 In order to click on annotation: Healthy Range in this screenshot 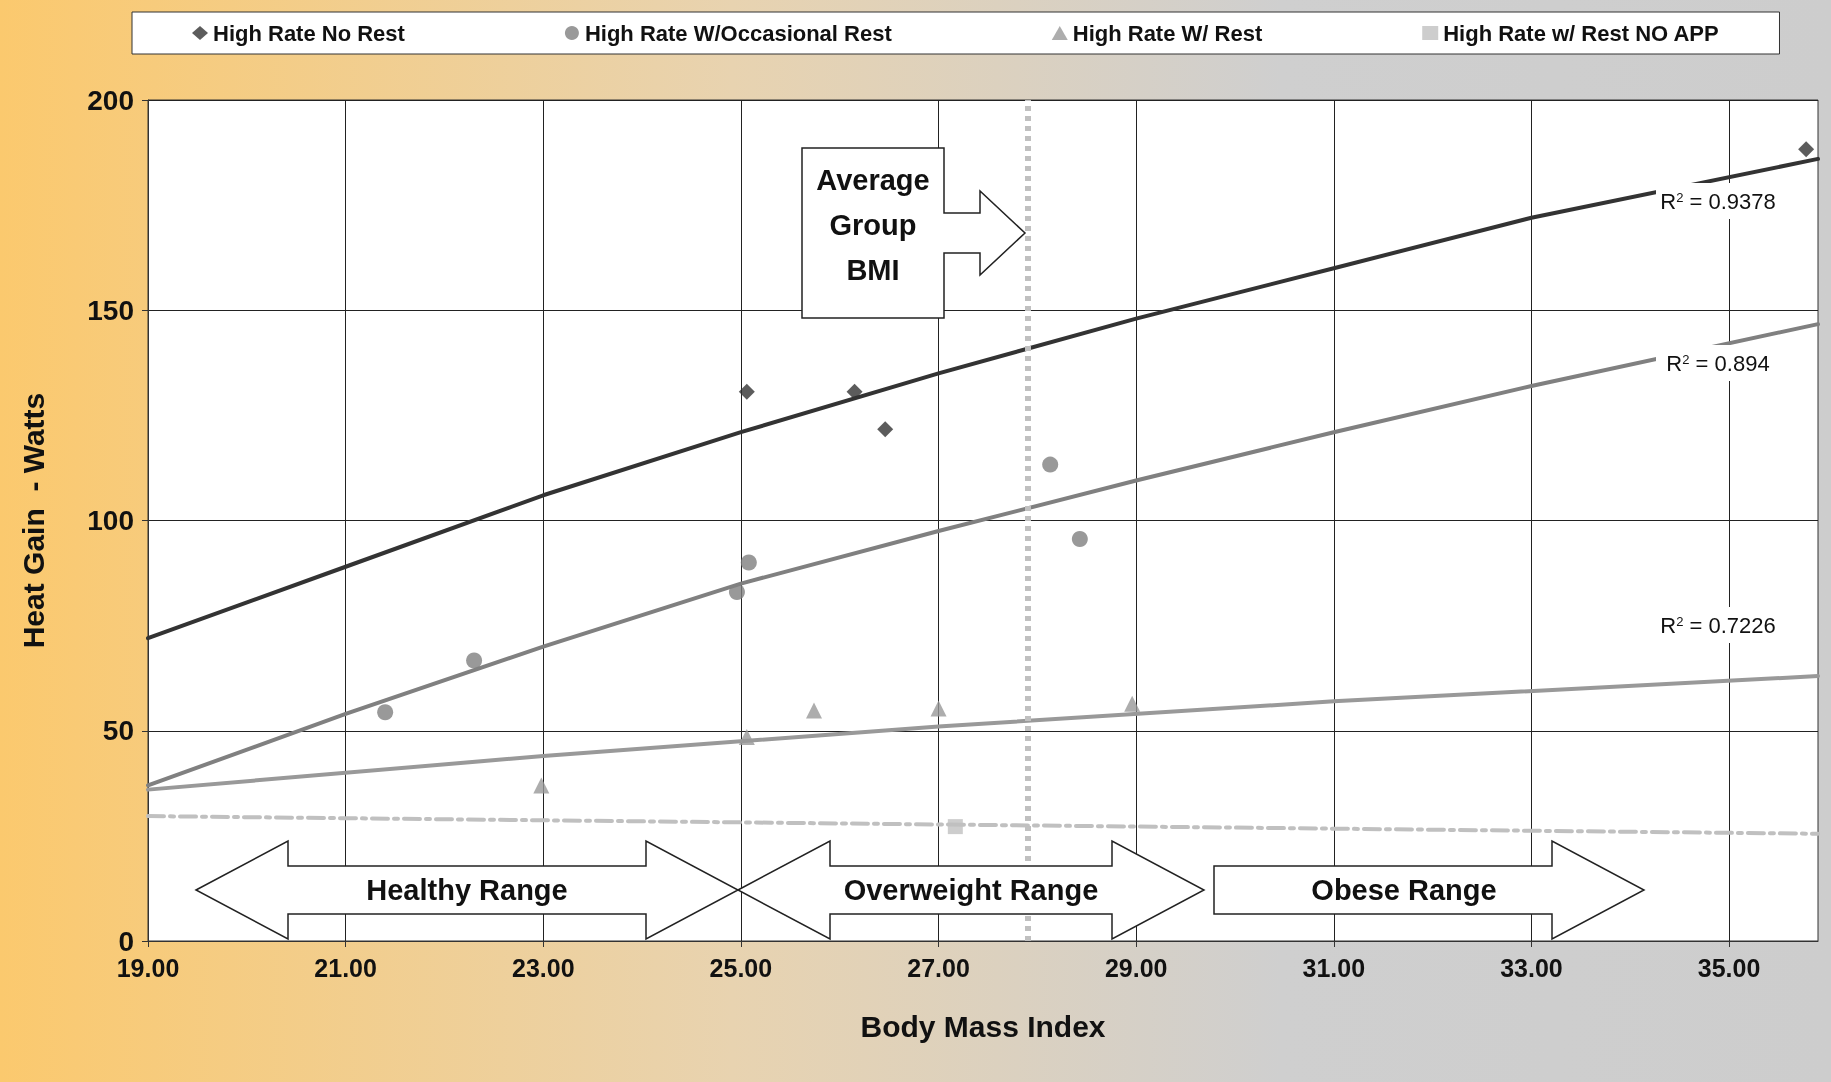, I will do `click(467, 890)`.